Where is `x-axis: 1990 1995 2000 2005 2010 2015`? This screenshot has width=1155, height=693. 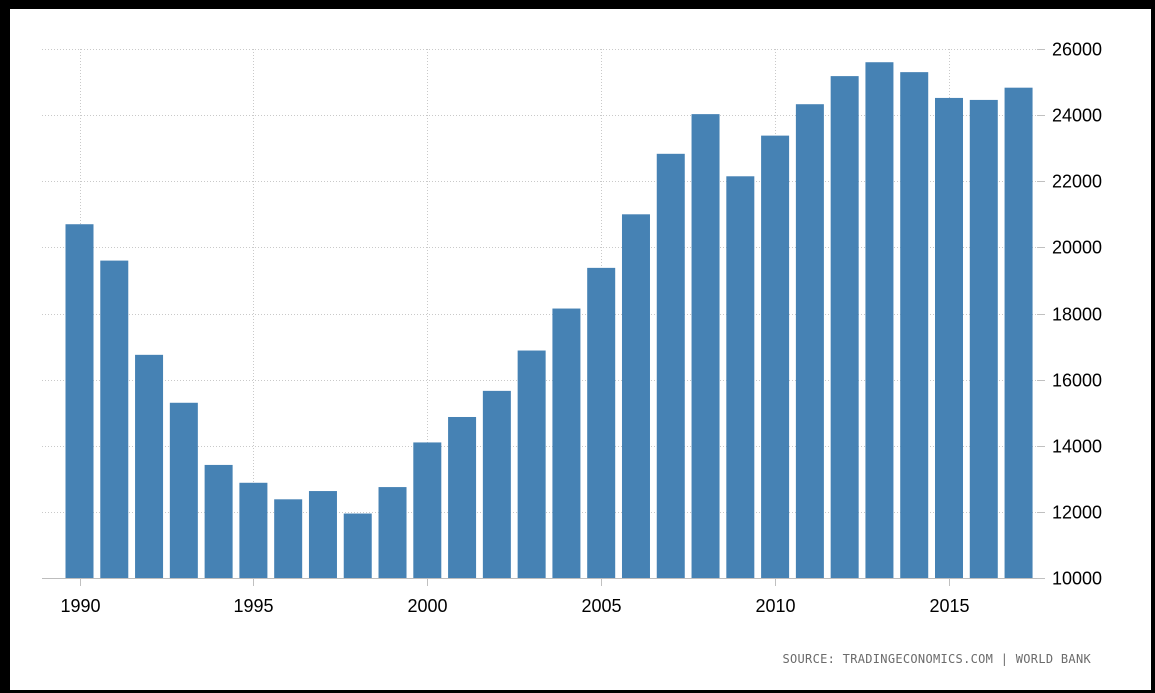 x-axis: 1990 1995 2000 2005 2010 2015 is located at coordinates (539, 597).